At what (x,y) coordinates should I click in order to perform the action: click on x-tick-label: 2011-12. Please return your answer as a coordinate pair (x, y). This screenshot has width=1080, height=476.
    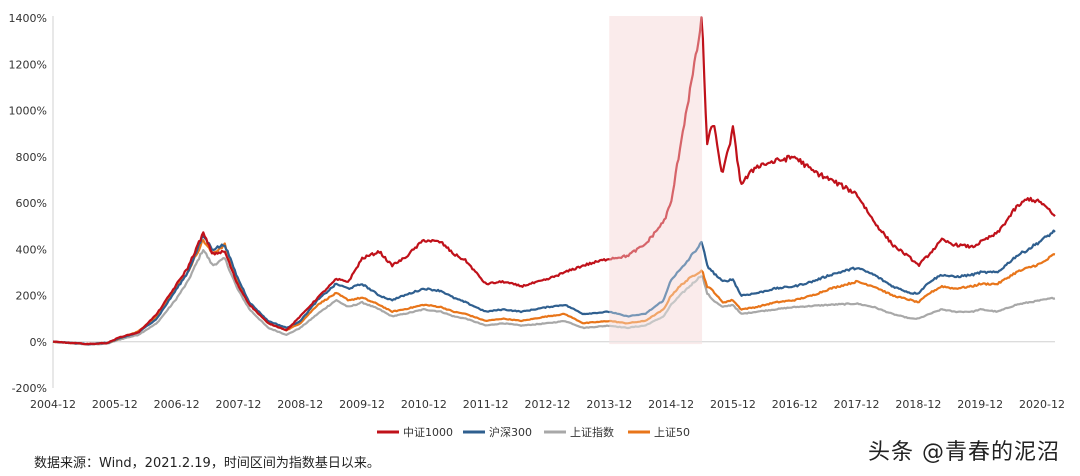
    Looking at the image, I should click on (486, 404).